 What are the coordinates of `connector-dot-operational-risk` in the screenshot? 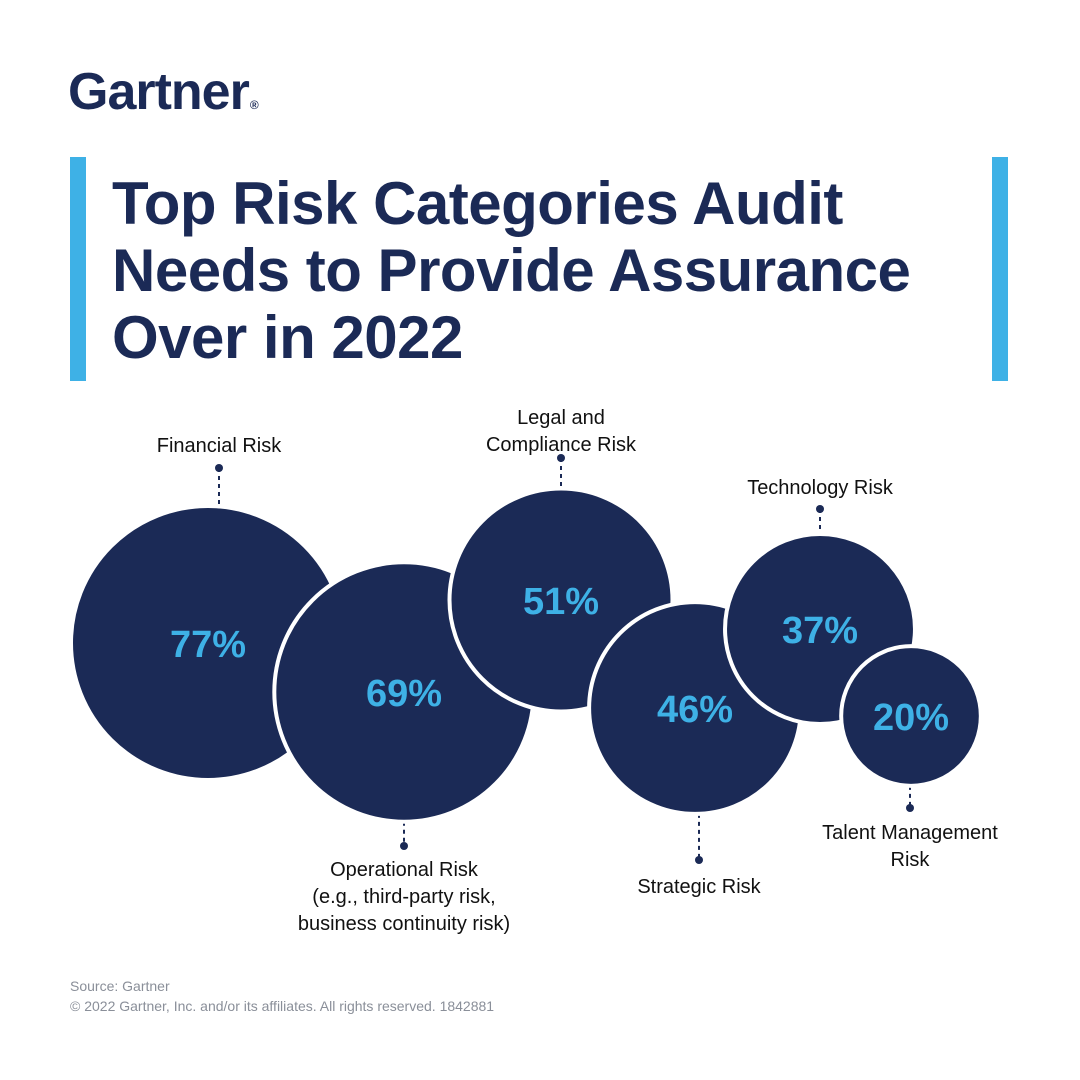 It's located at (404, 846).